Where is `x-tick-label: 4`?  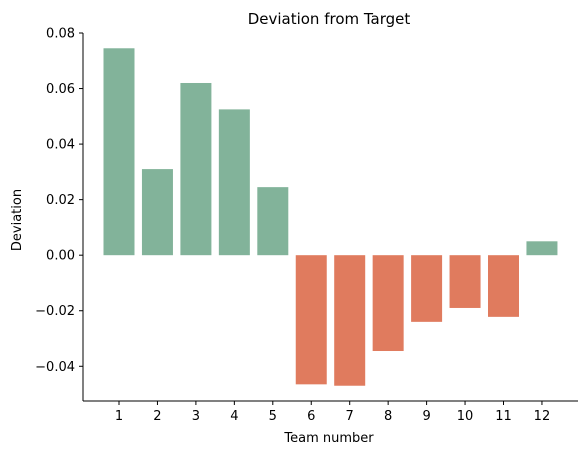 x-tick-label: 4 is located at coordinates (234, 416).